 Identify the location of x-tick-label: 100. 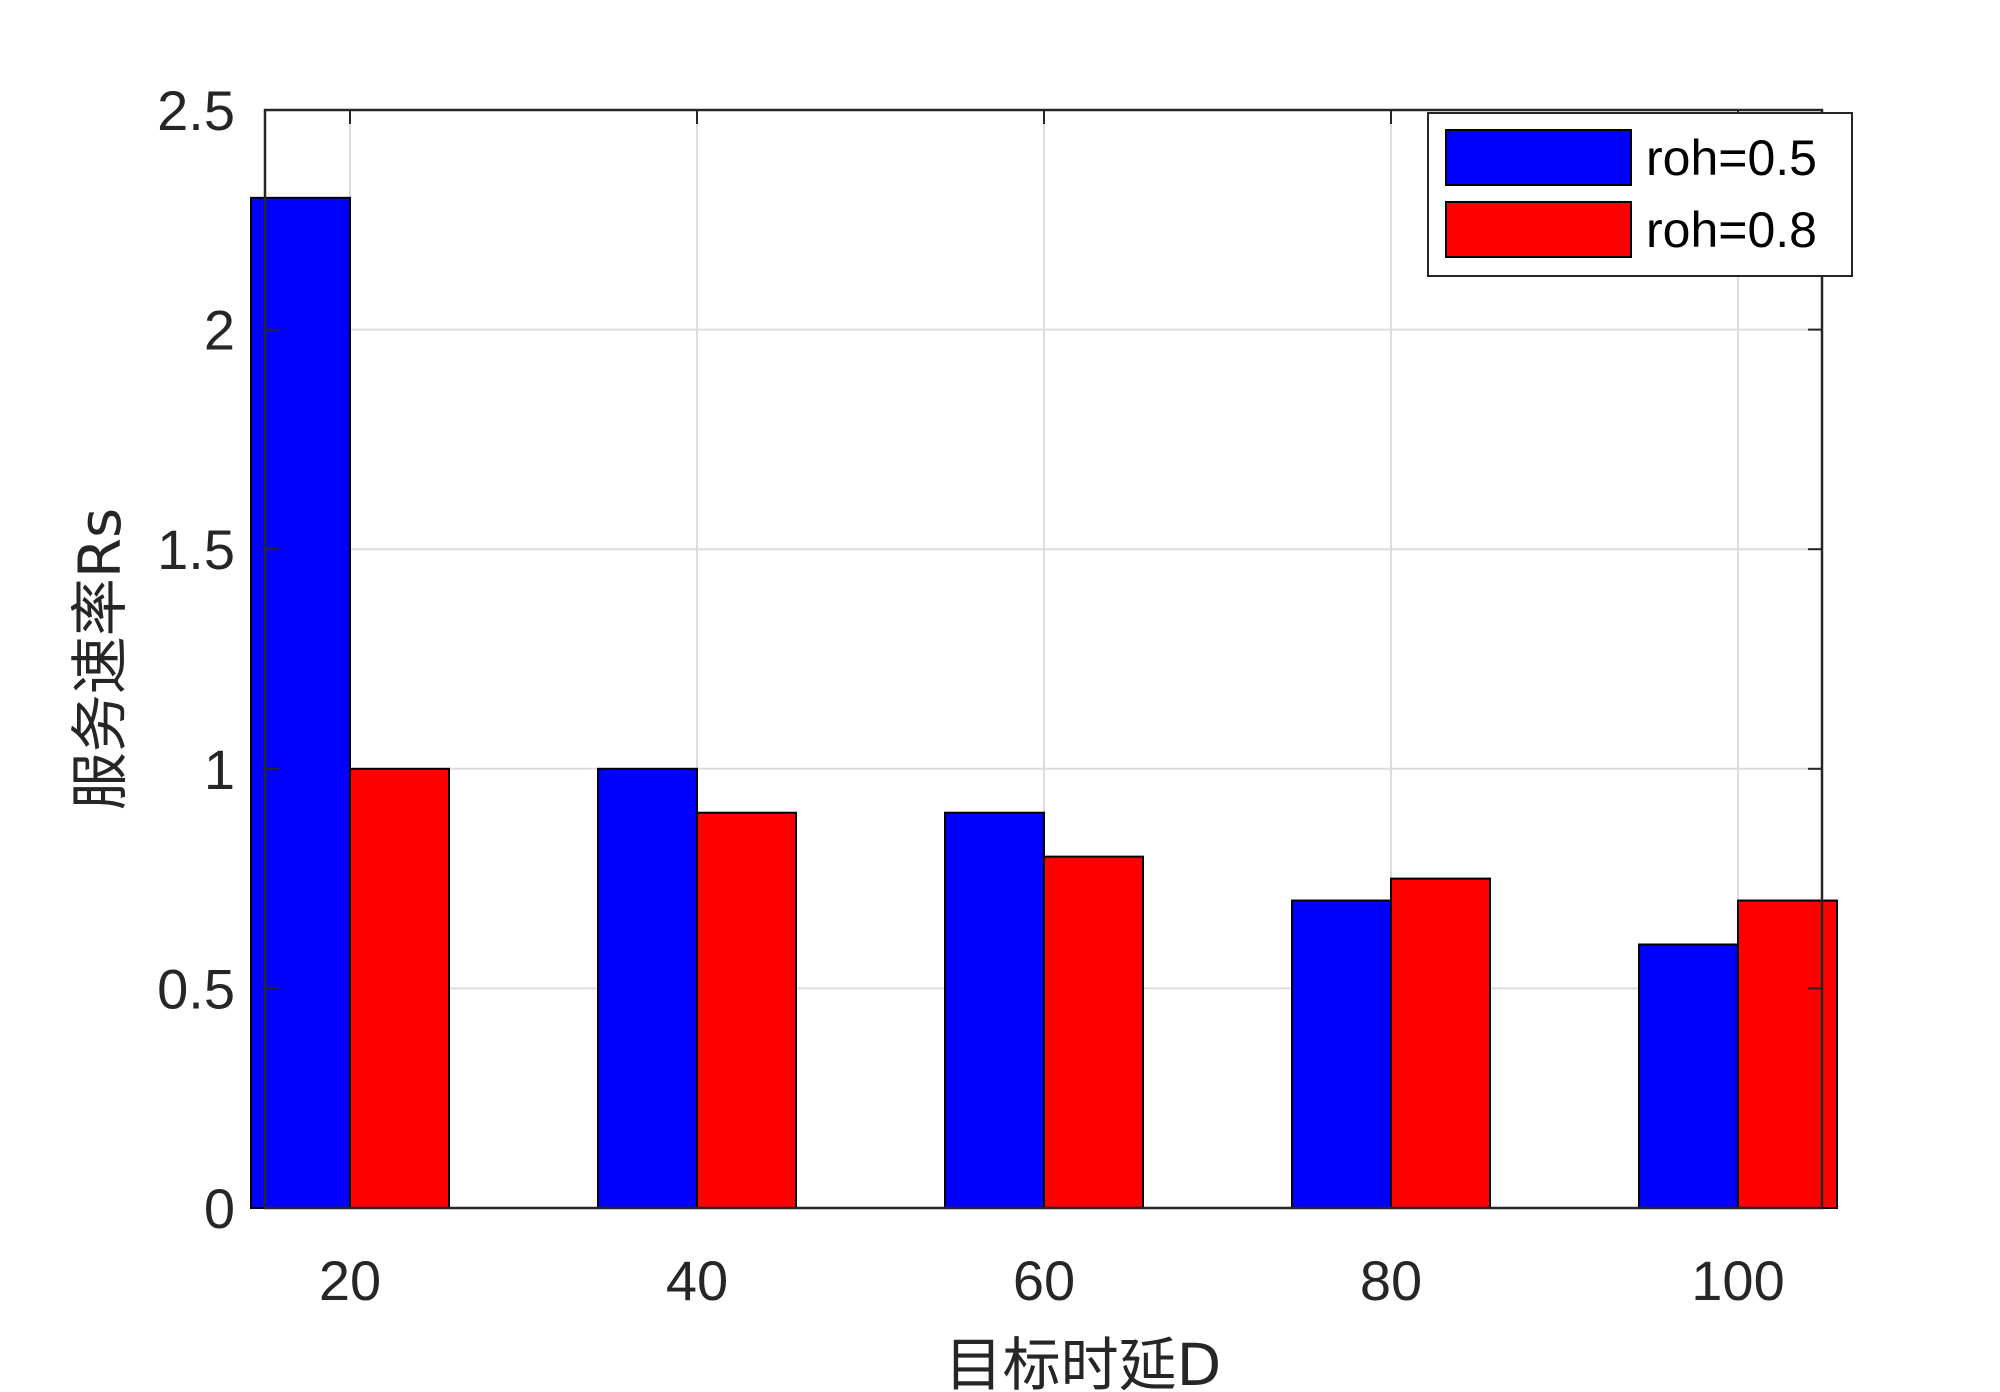
(1737, 1280).